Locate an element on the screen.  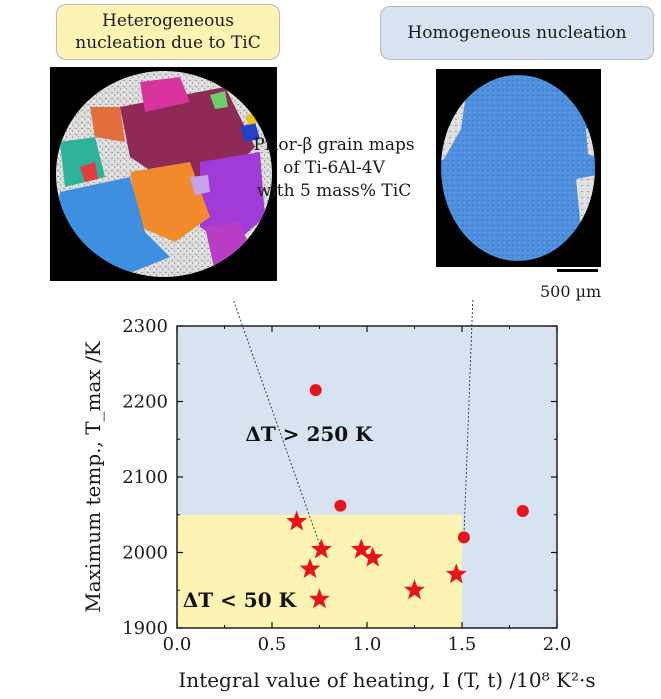
grain-map-heterogeneous is located at coordinates (163, 174).